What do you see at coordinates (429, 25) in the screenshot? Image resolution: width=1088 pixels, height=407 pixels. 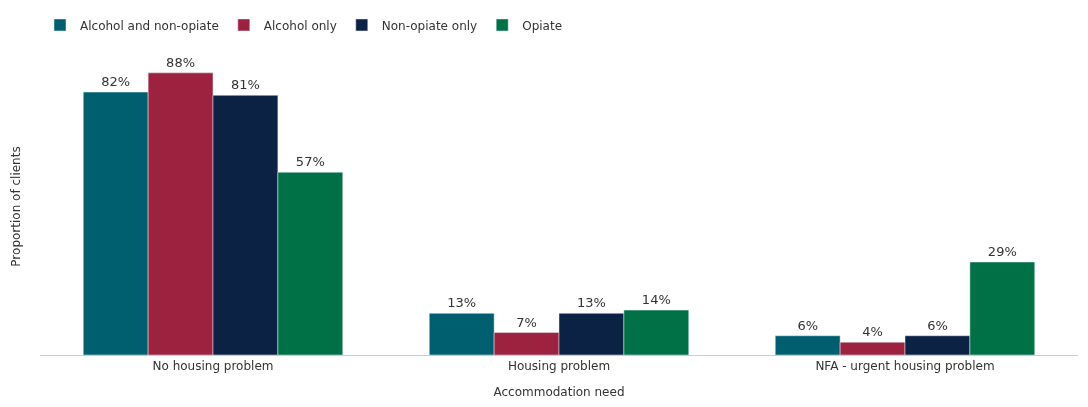 I see `legend-label: Non-opiate only` at bounding box center [429, 25].